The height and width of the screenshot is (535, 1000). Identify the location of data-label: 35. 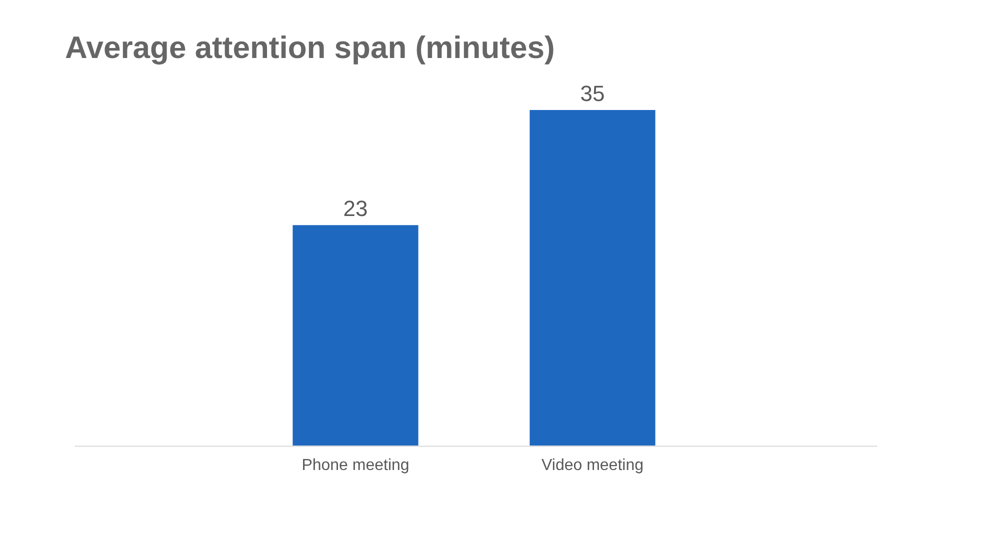
(592, 93).